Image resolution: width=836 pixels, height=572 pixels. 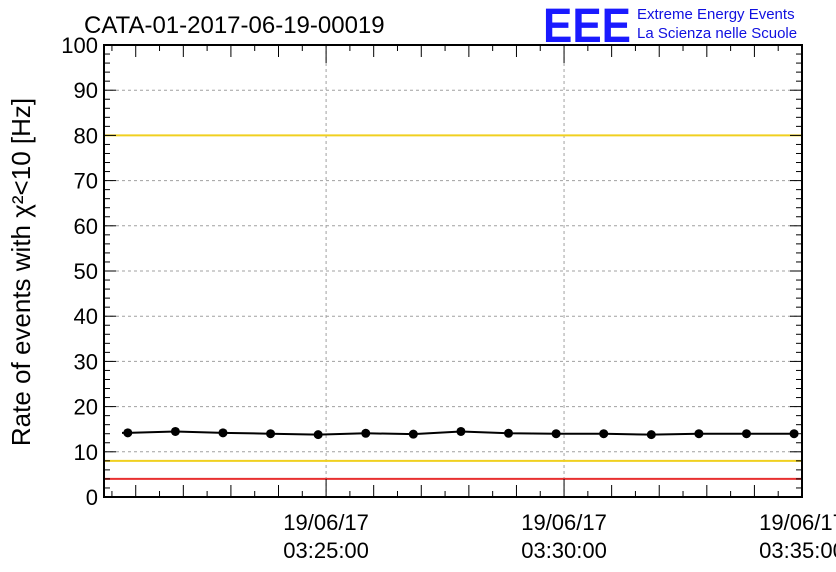 What do you see at coordinates (92, 497) in the screenshot?
I see `y-tick-label: 0` at bounding box center [92, 497].